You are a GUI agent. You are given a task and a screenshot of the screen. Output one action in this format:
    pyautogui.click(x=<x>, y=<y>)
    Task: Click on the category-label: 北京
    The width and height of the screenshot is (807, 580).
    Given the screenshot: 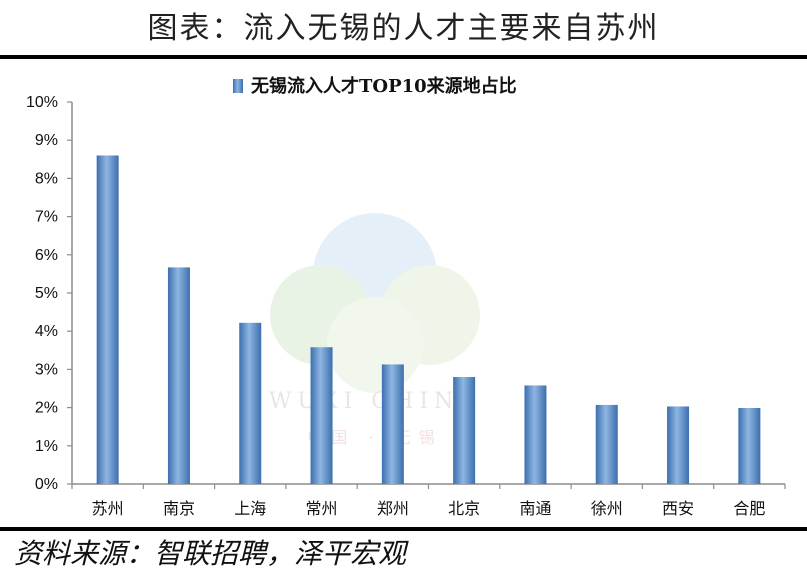 What is the action you would take?
    pyautogui.click(x=464, y=508)
    